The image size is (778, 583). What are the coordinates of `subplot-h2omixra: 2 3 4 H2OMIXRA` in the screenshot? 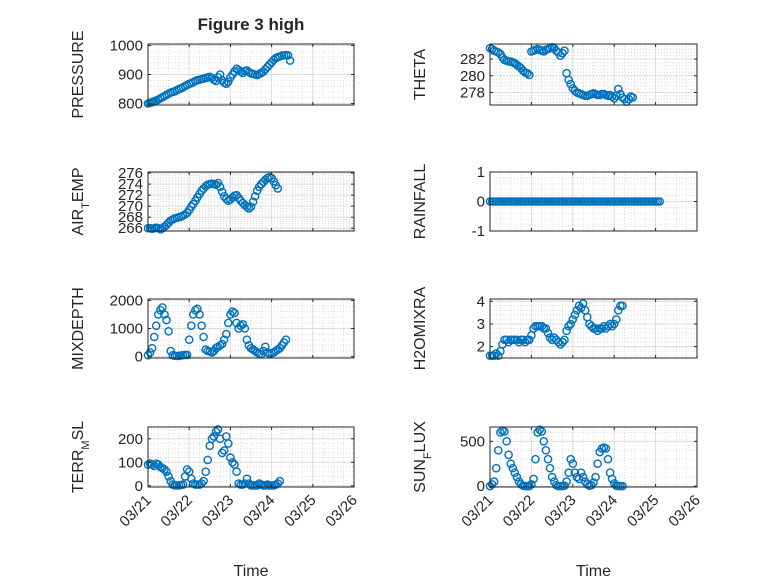 It's located at (555, 328).